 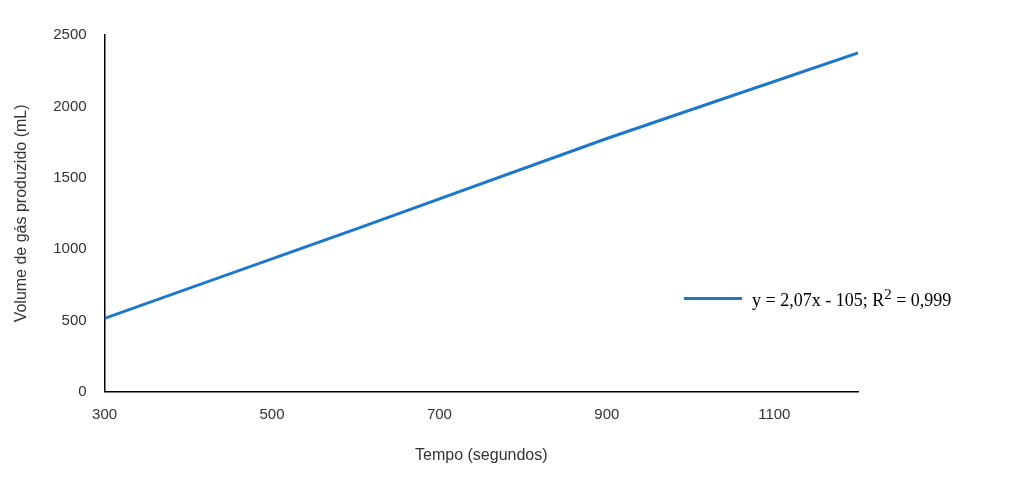 What do you see at coordinates (70, 248) in the screenshot?
I see `y-tick-label: 1000` at bounding box center [70, 248].